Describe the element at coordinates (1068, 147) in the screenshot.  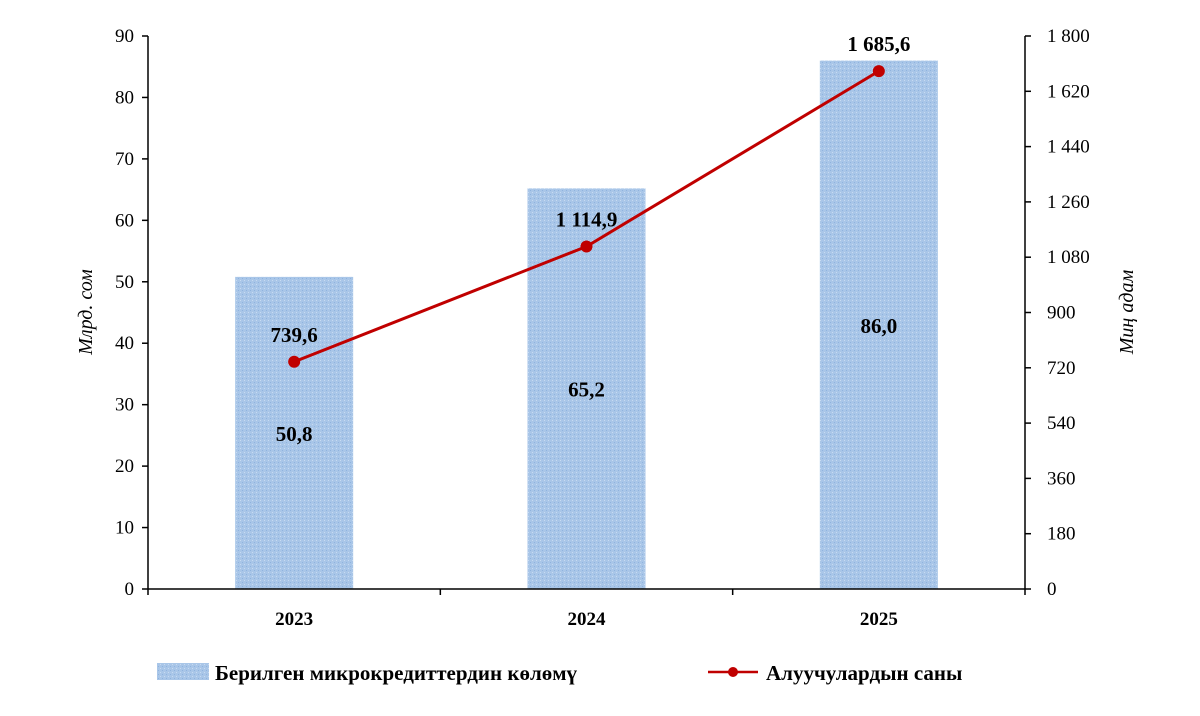
I see `right-tick-label: 1 440` at that location.